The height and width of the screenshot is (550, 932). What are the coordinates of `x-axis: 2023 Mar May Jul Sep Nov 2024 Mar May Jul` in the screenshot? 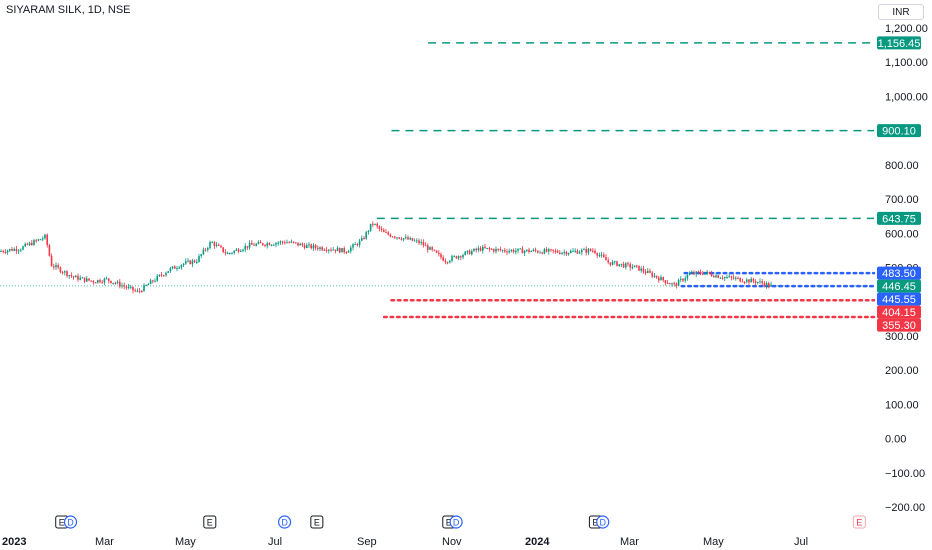 It's located at (405, 542).